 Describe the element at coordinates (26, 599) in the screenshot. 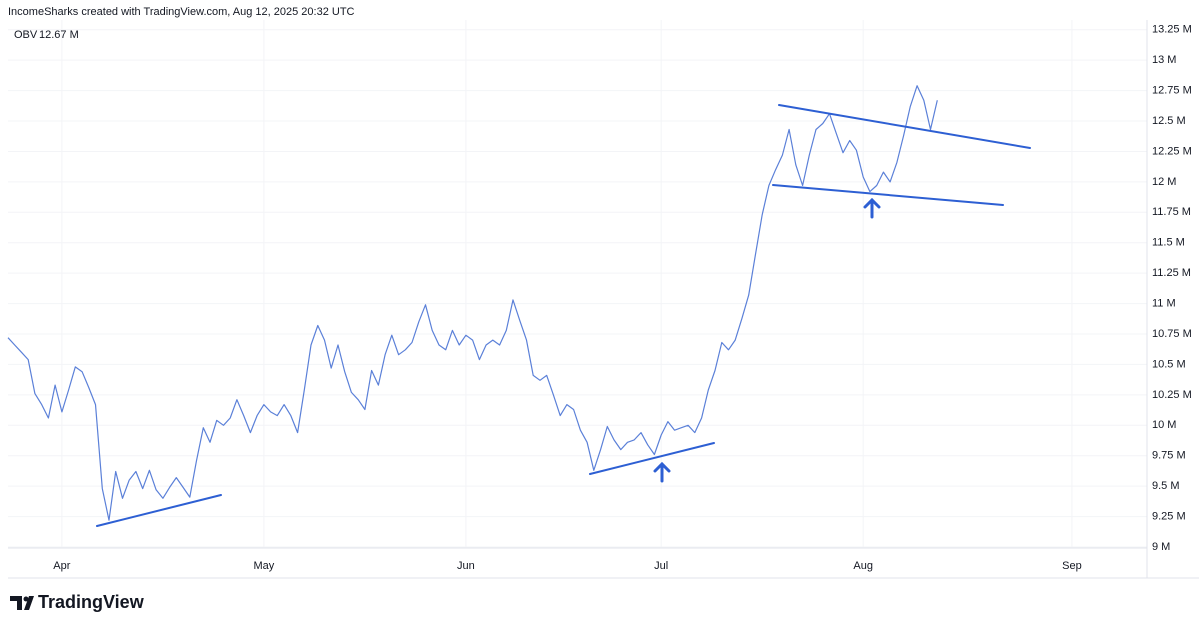

I see `logo-icon` at that location.